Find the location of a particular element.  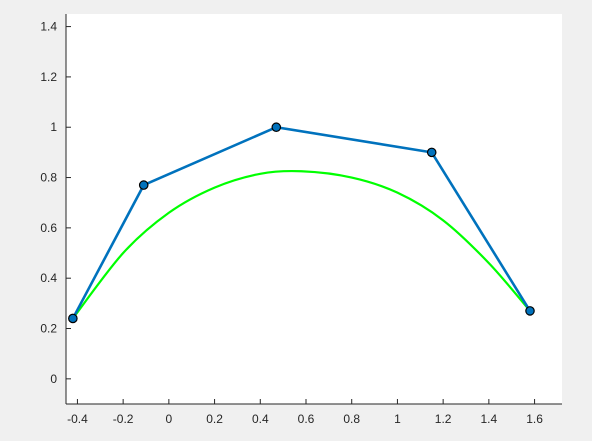

x-tick-label: 1.4 is located at coordinates (489, 419).